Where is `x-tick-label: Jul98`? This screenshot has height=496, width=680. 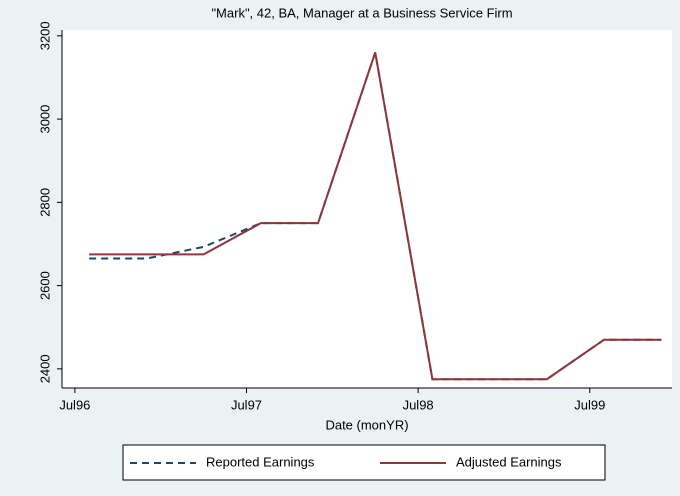
x-tick-label: Jul98 is located at coordinates (418, 404).